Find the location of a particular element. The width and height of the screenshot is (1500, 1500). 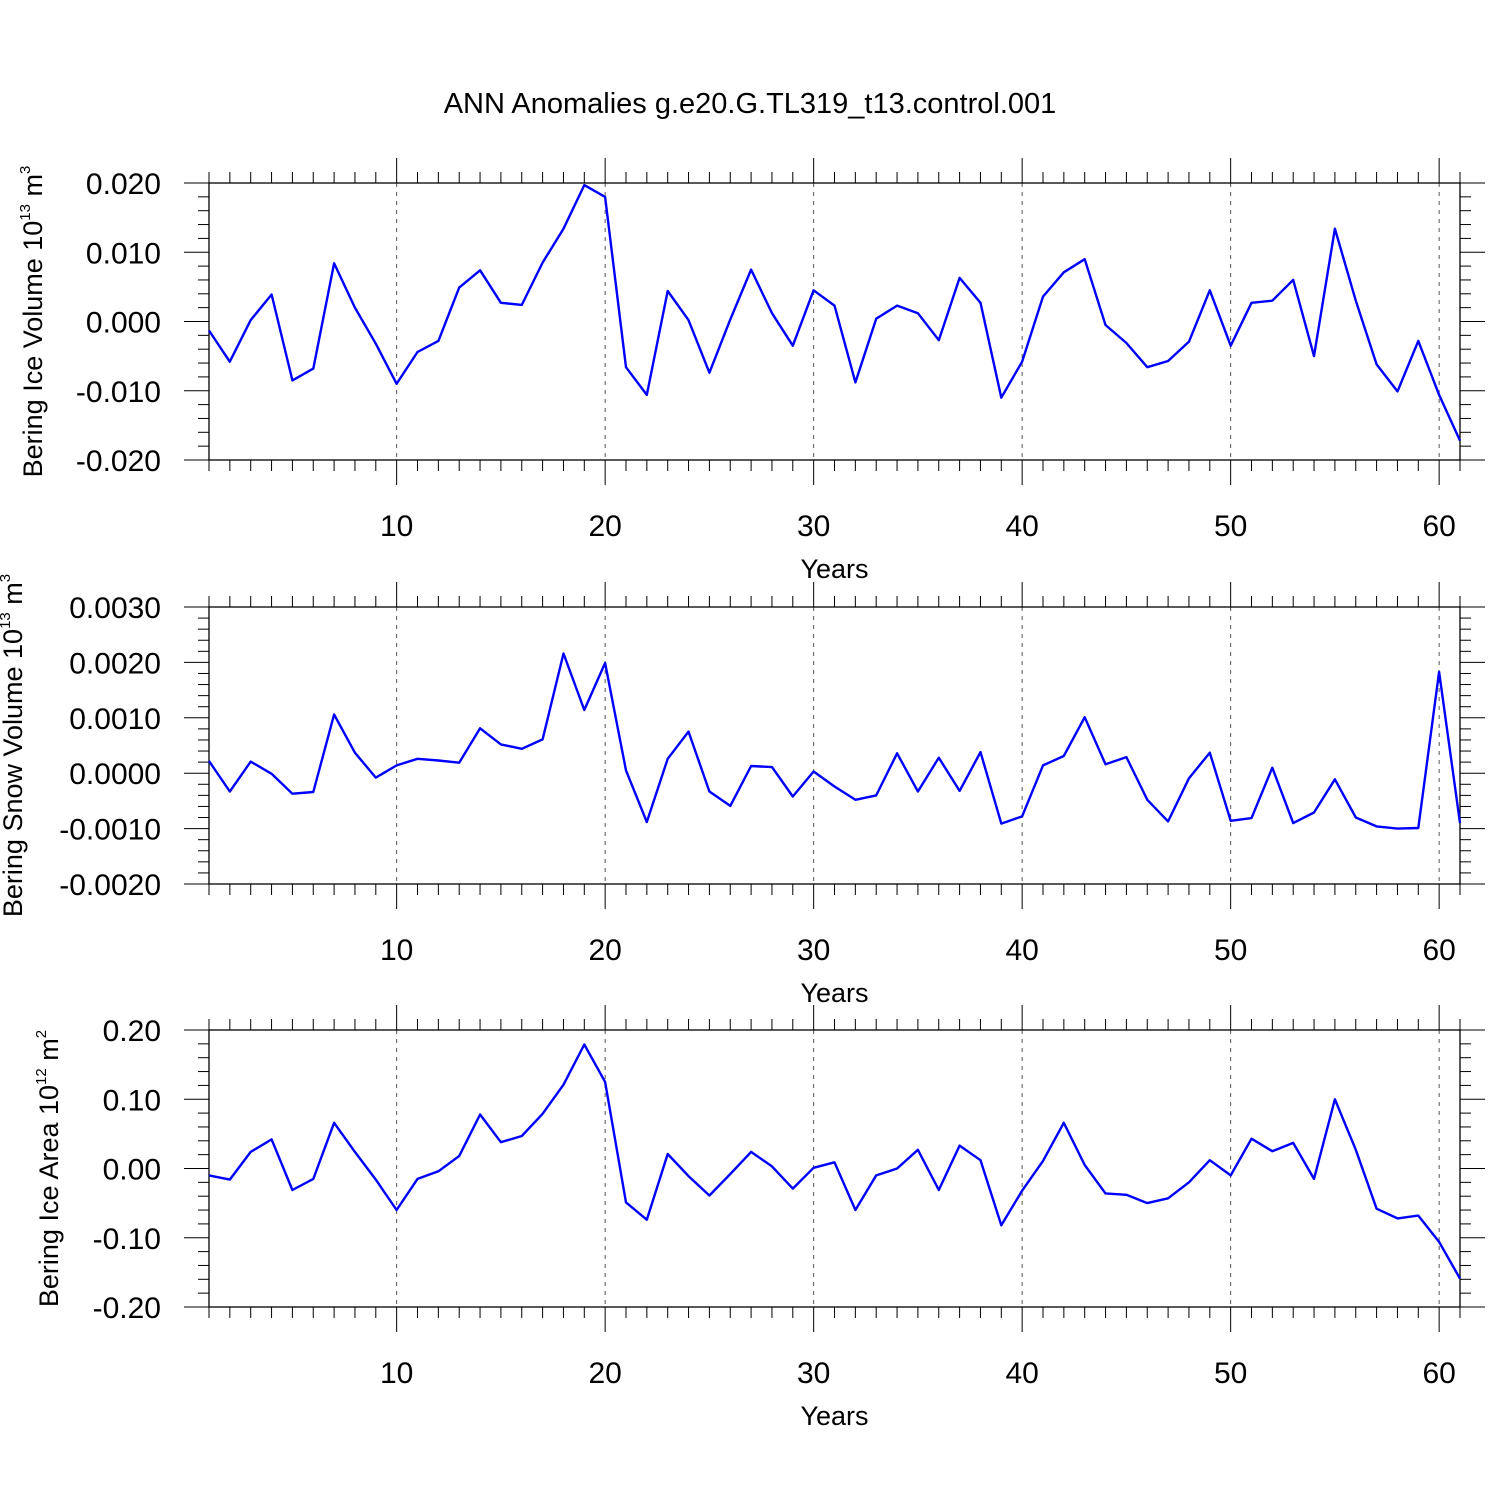

y-axis-title: Bering Ice Area 1012 m2 is located at coordinates (48, 1168).